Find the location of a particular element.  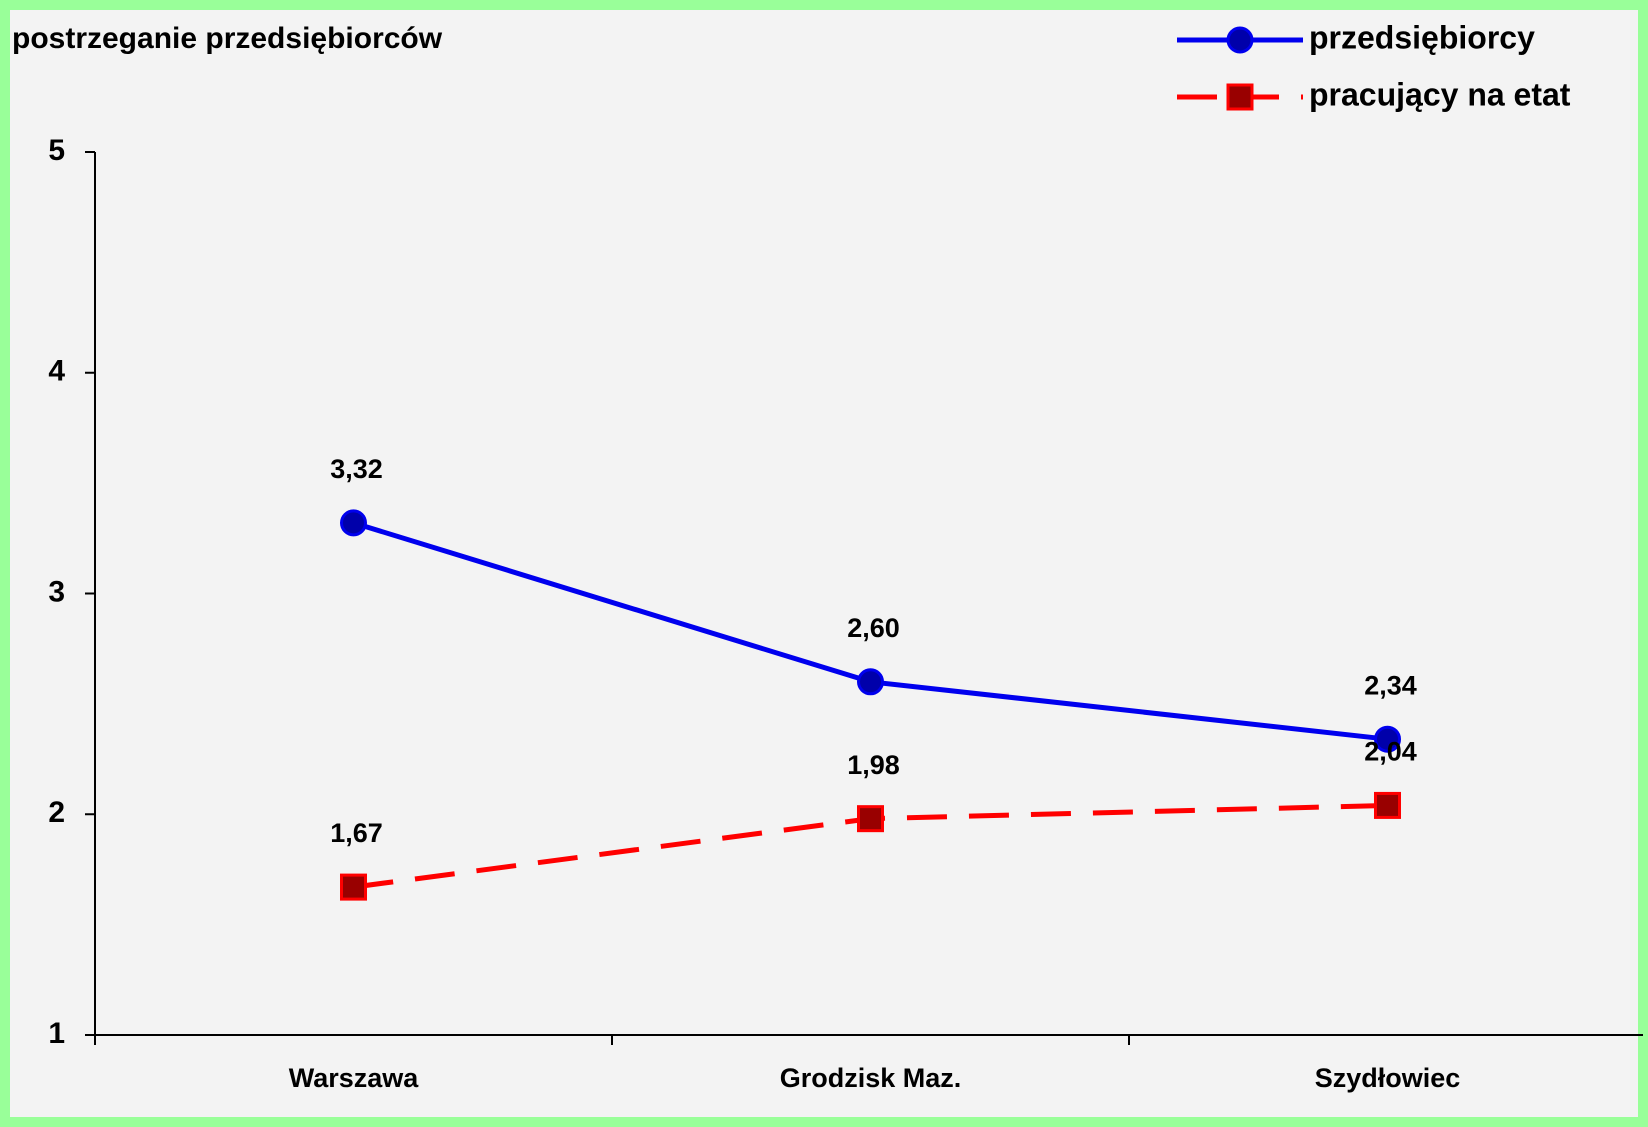

y-tick-label: 2 is located at coordinates (56, 812).